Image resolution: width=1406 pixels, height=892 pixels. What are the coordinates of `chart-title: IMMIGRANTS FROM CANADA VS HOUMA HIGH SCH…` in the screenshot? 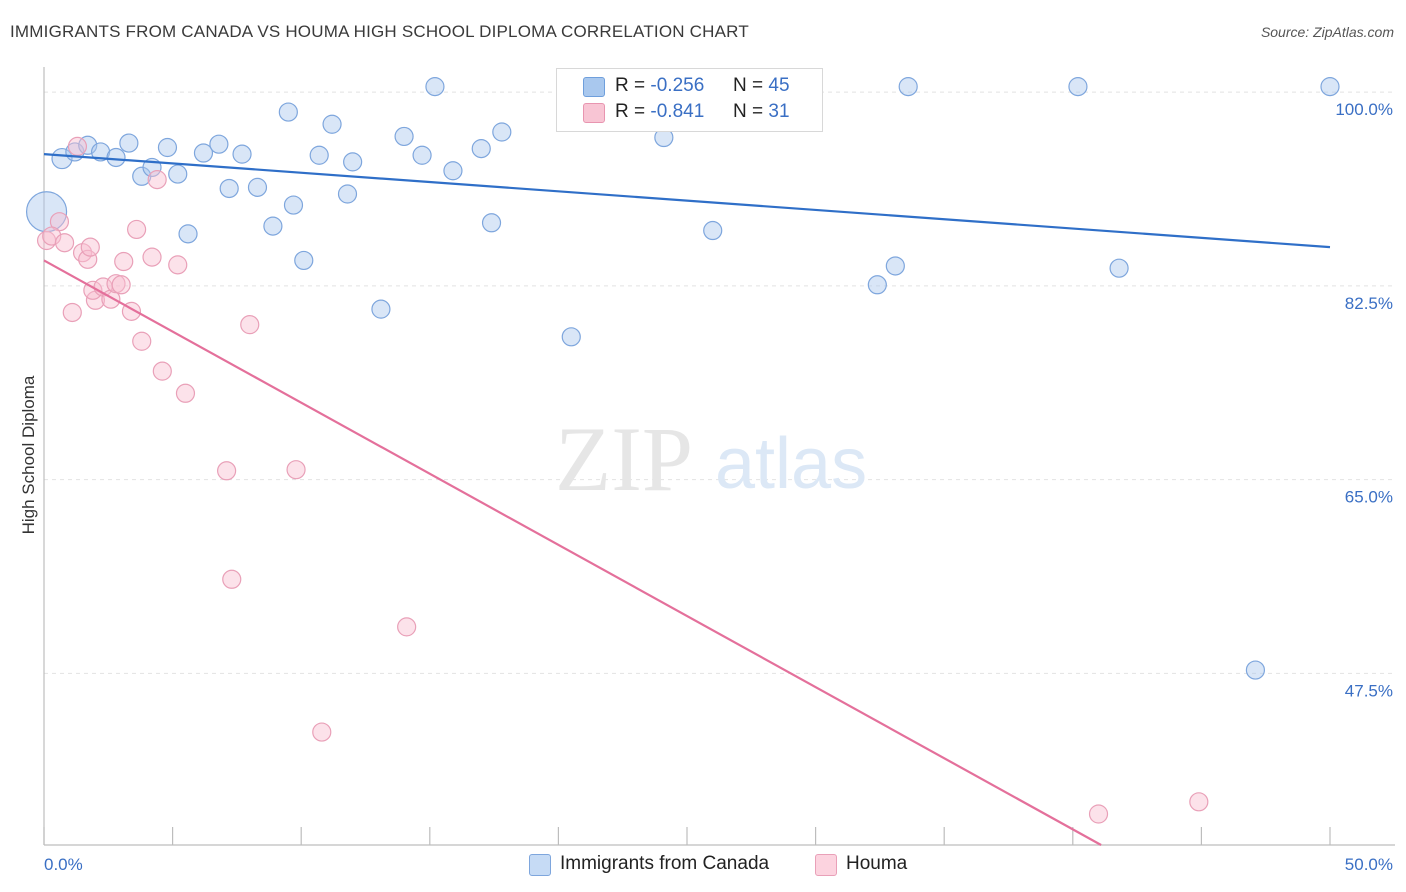 It's located at (379, 31).